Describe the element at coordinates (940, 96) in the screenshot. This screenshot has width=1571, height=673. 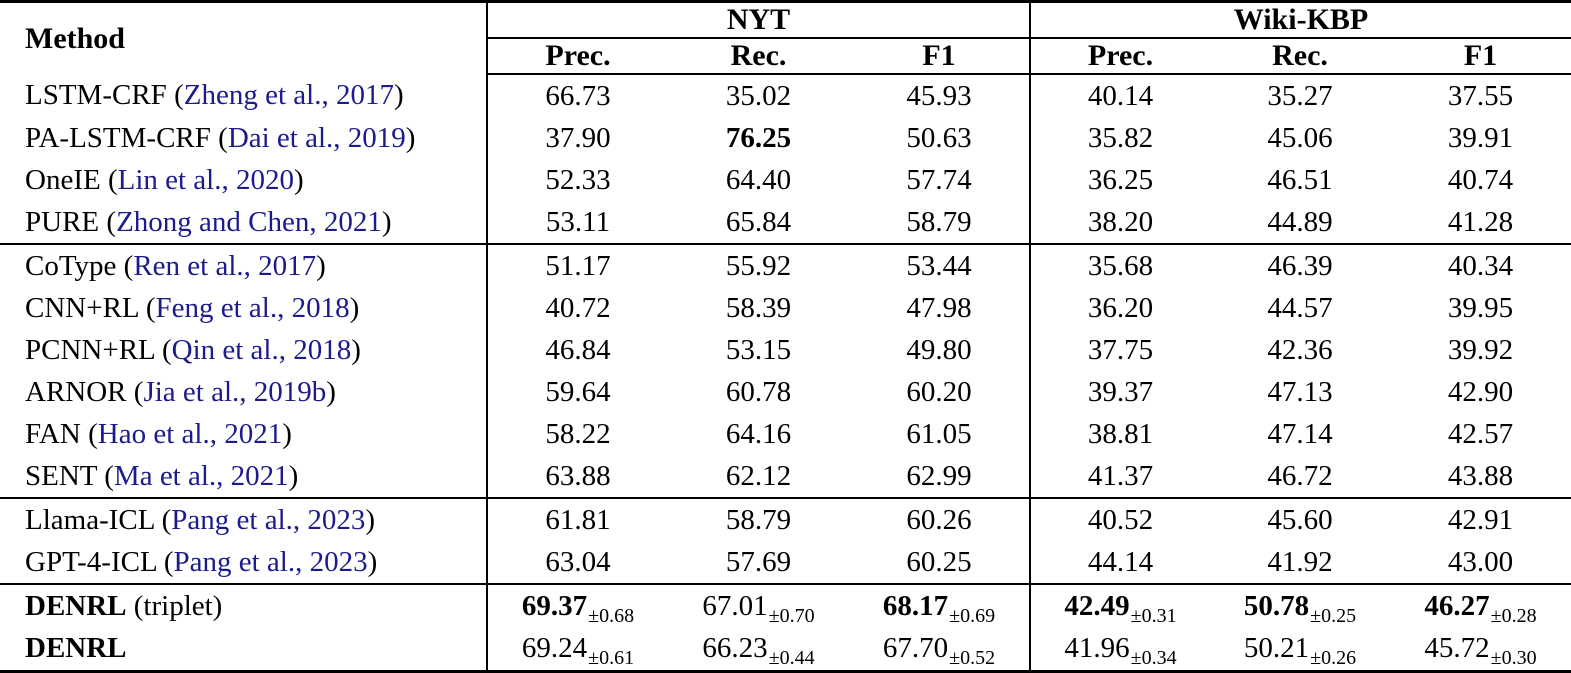
I see `metric-value: 45.93` at that location.